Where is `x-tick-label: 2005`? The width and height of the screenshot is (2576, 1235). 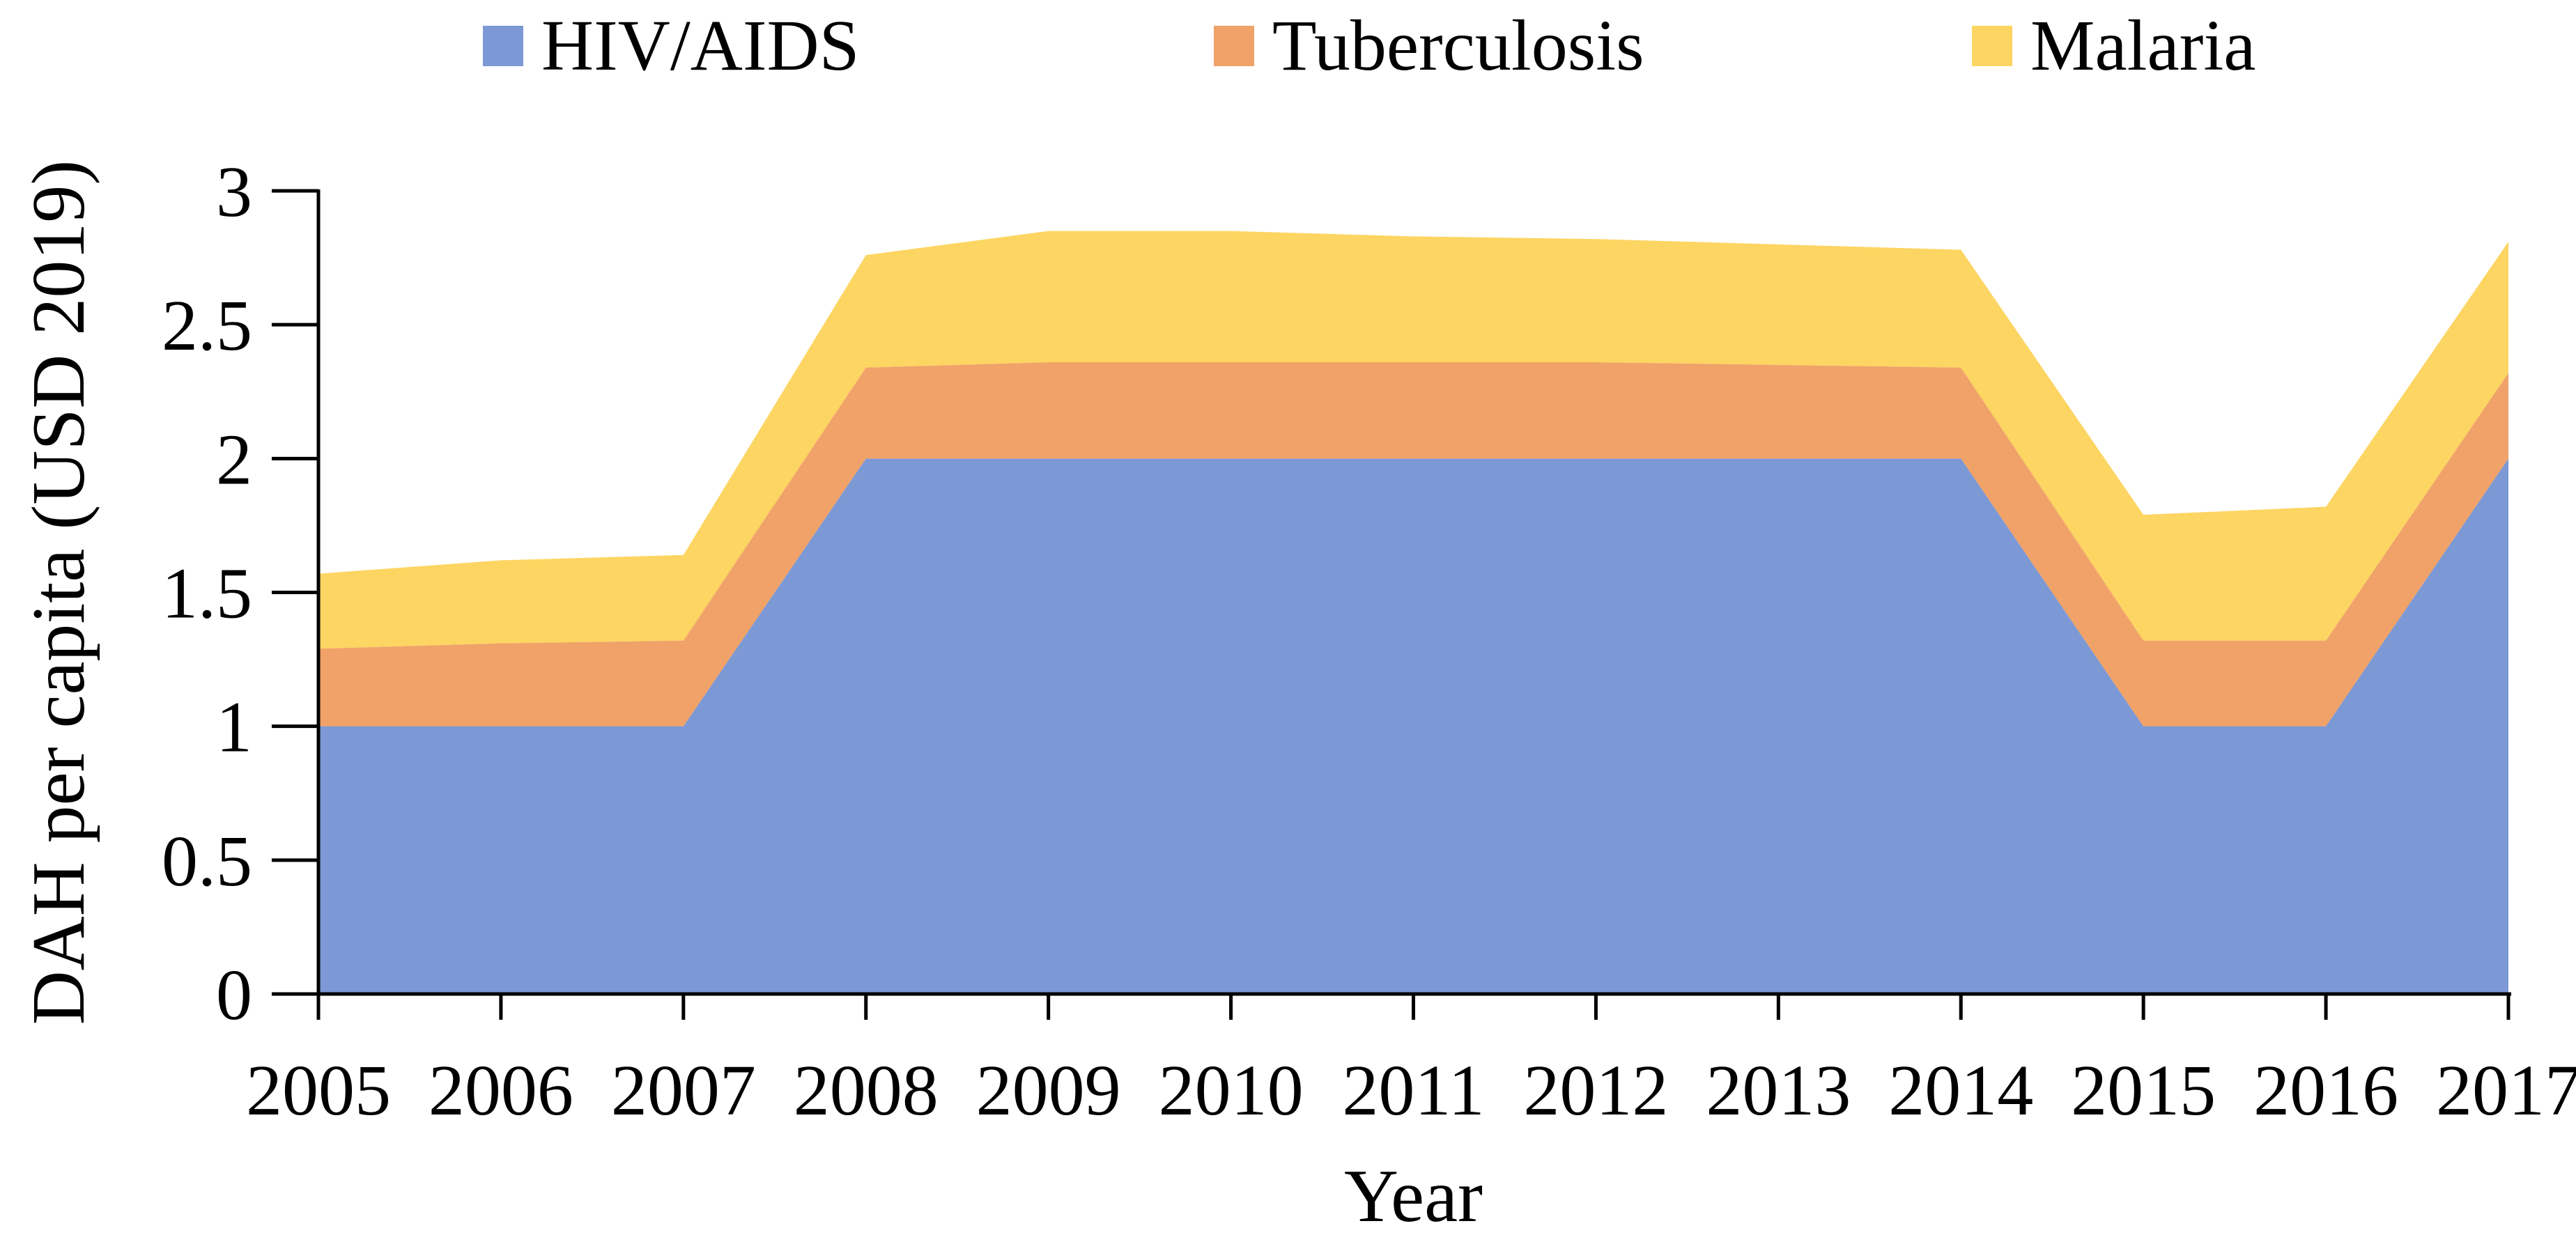
x-tick-label: 2005 is located at coordinates (318, 1090).